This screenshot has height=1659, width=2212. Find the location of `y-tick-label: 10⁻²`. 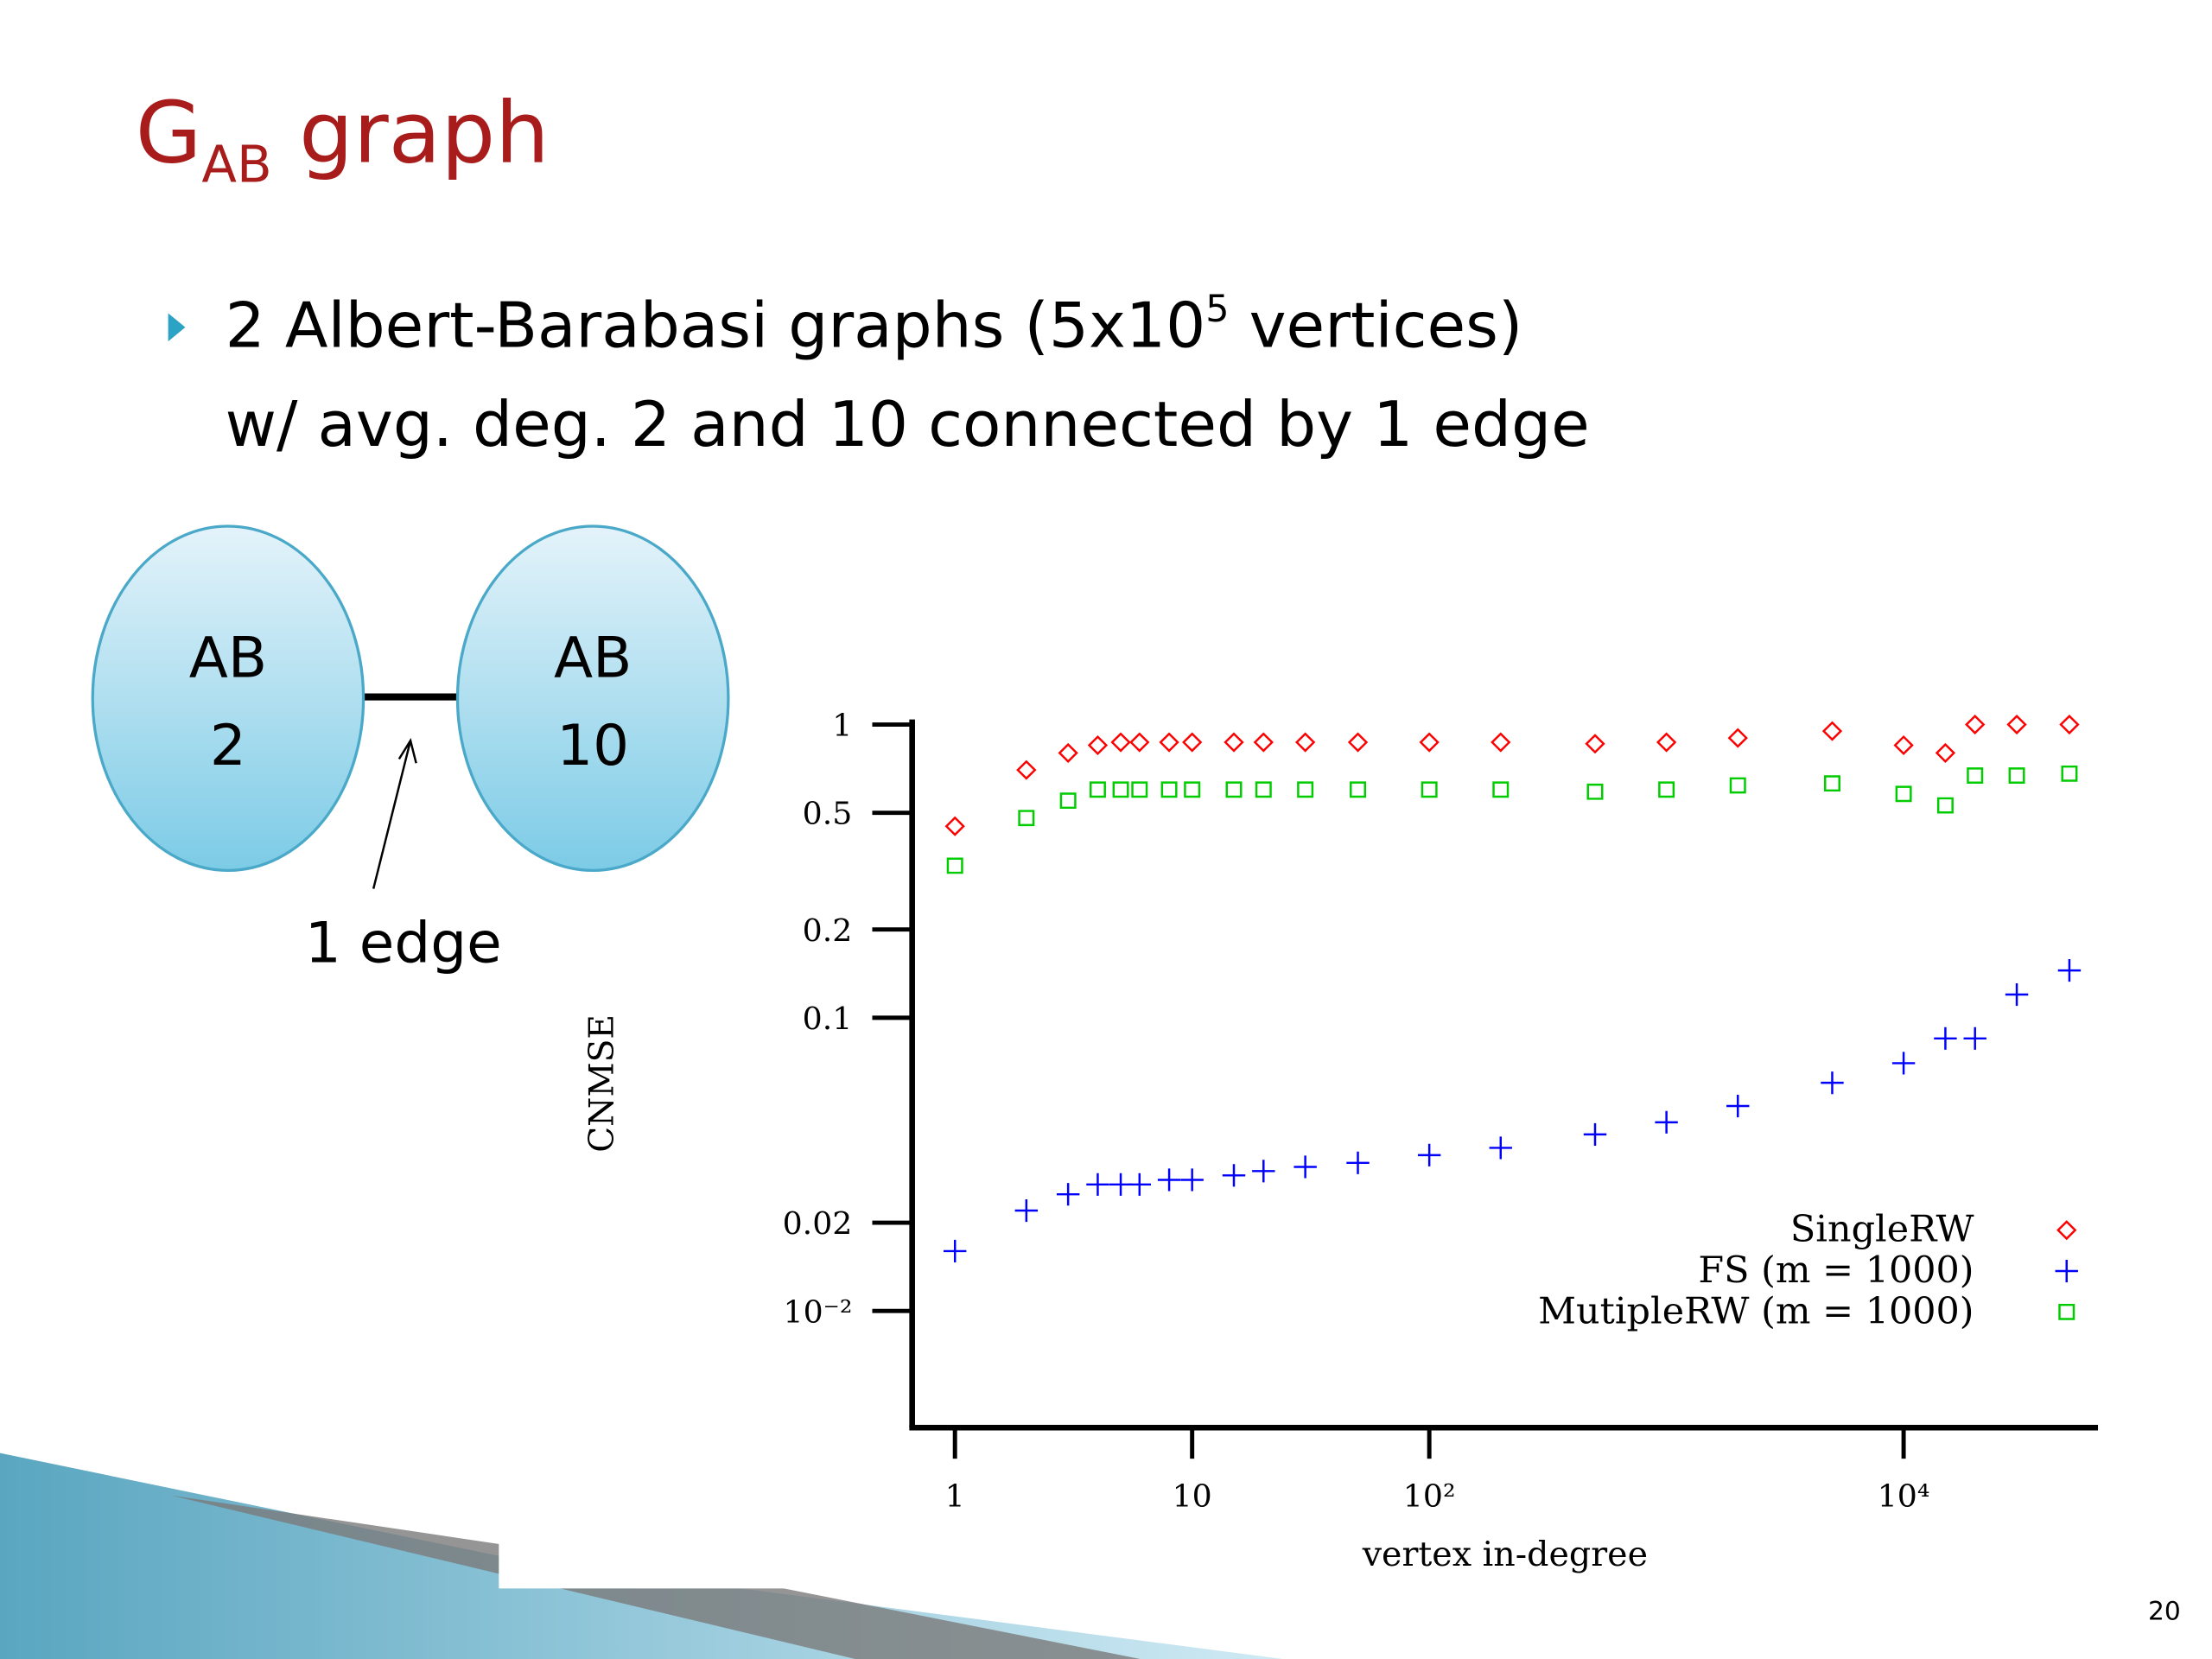

y-tick-label: 10⁻² is located at coordinates (818, 1311).